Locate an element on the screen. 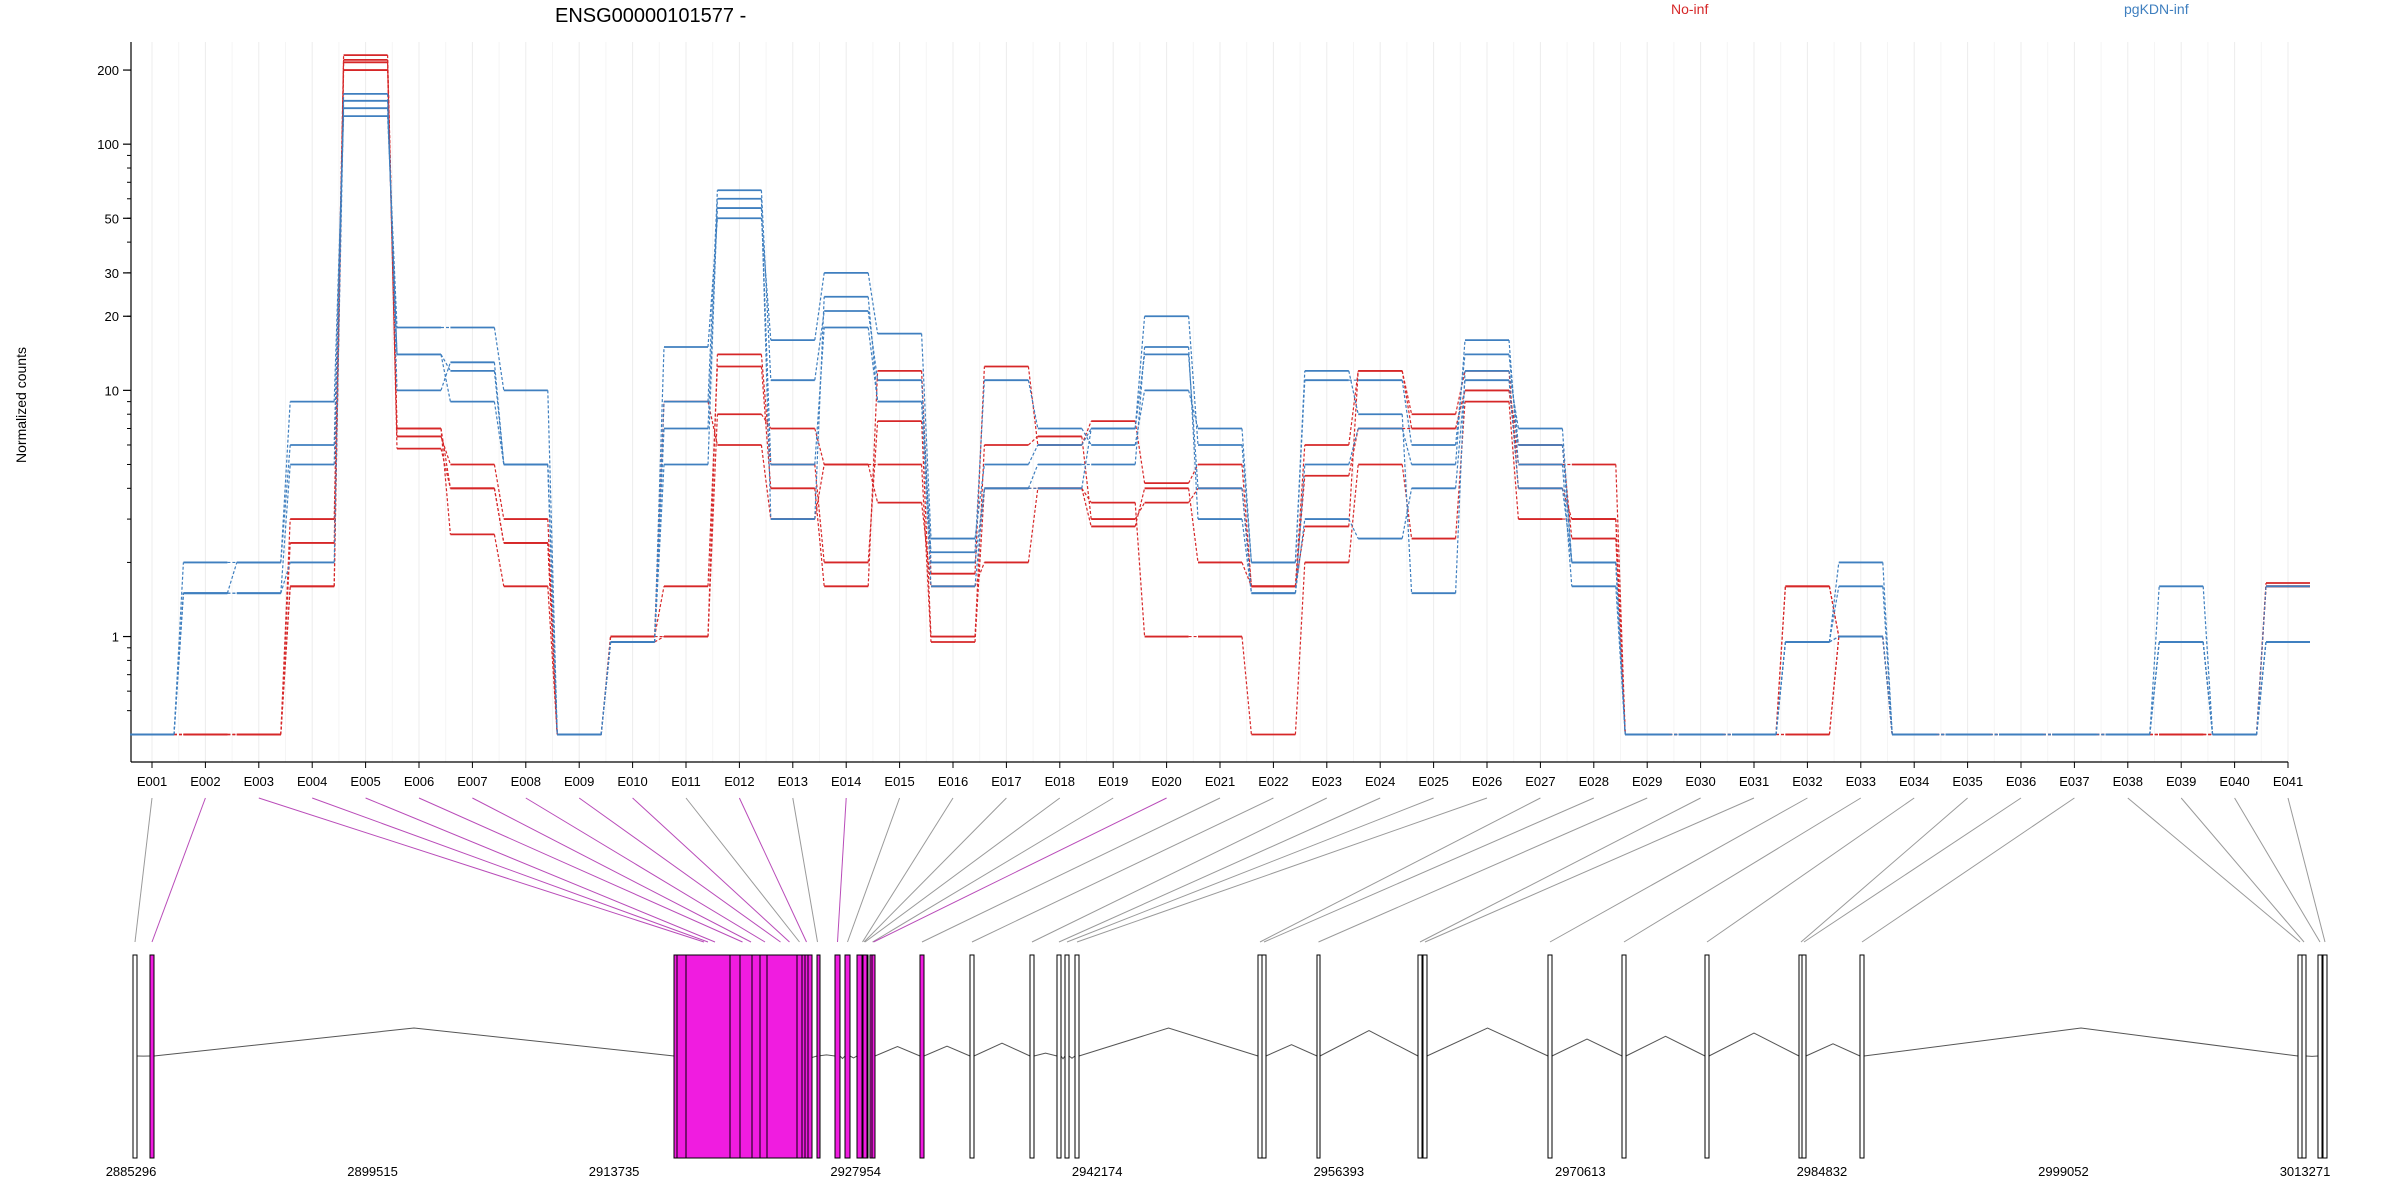  x-tick-label: E024 is located at coordinates (1380, 781).